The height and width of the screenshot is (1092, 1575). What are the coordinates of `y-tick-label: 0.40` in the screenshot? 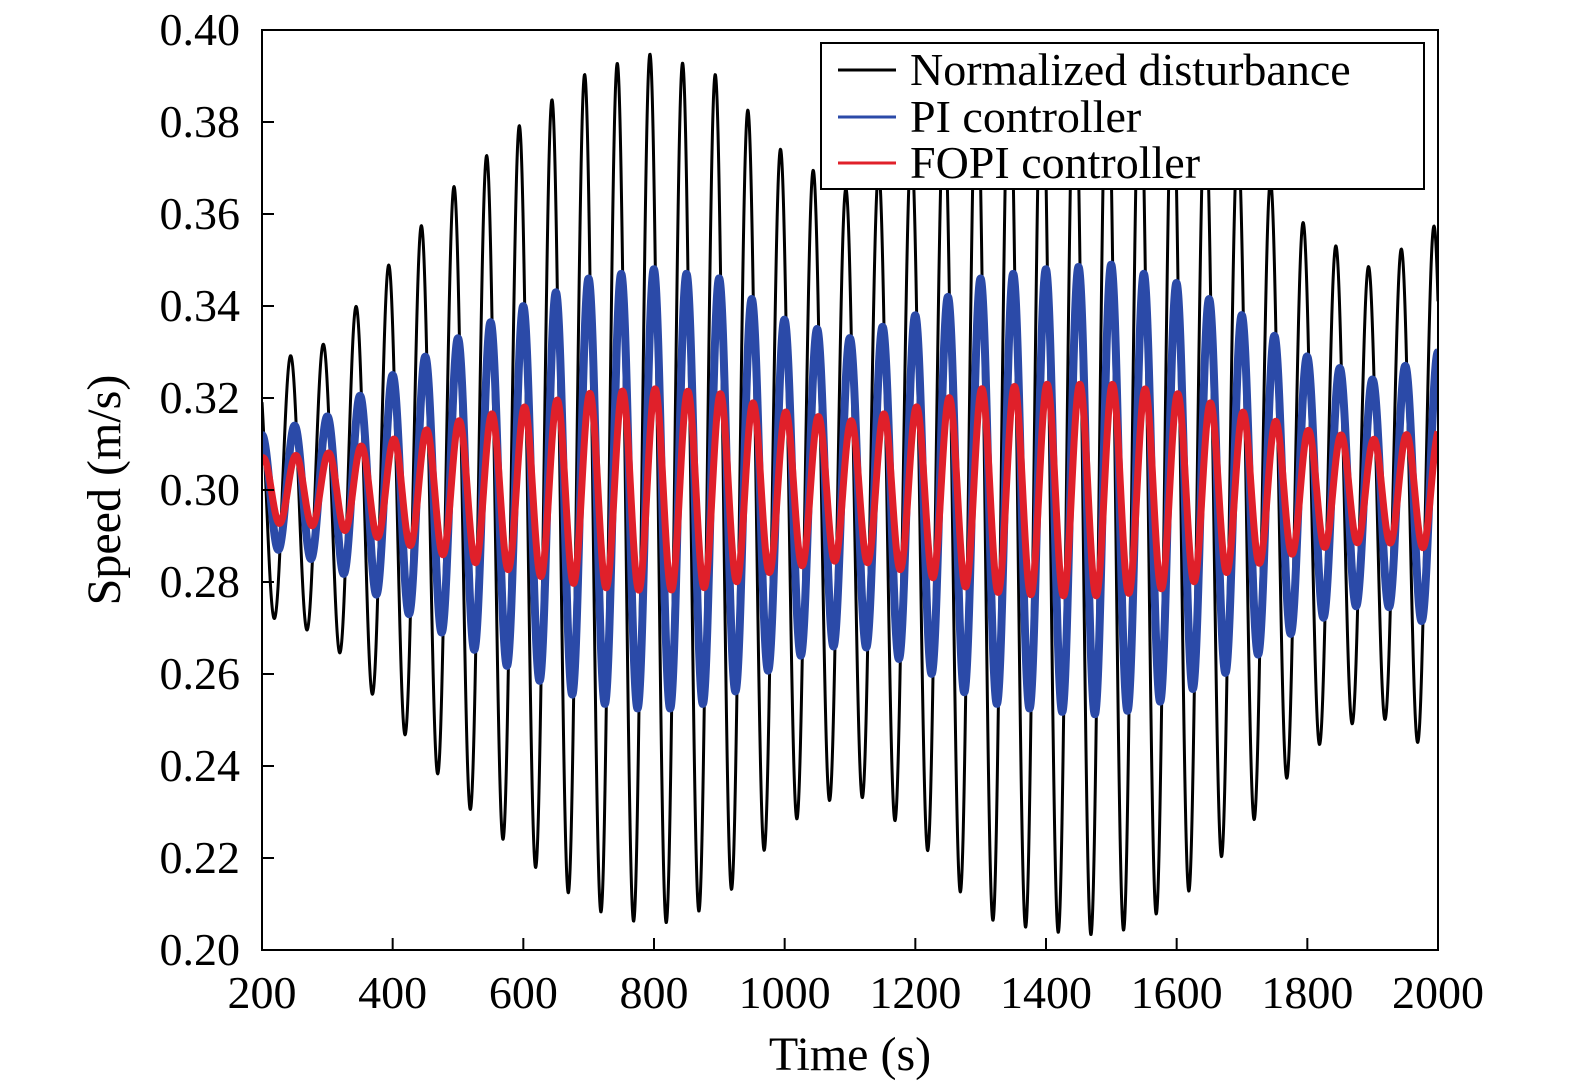 It's located at (200, 29).